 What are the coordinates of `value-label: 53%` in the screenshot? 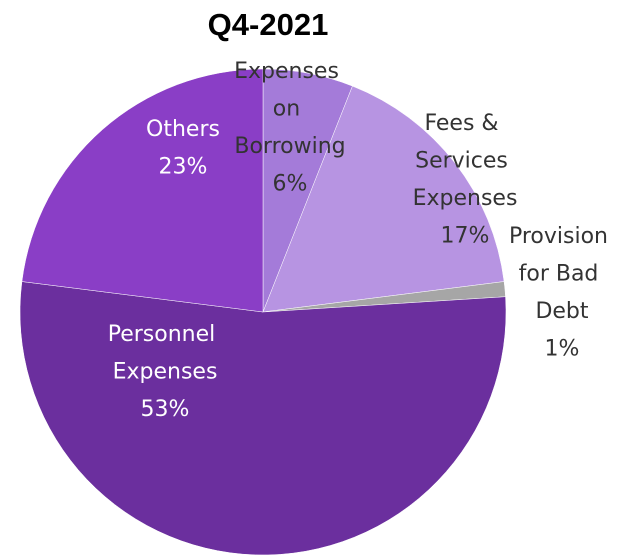 It's located at (165, 409).